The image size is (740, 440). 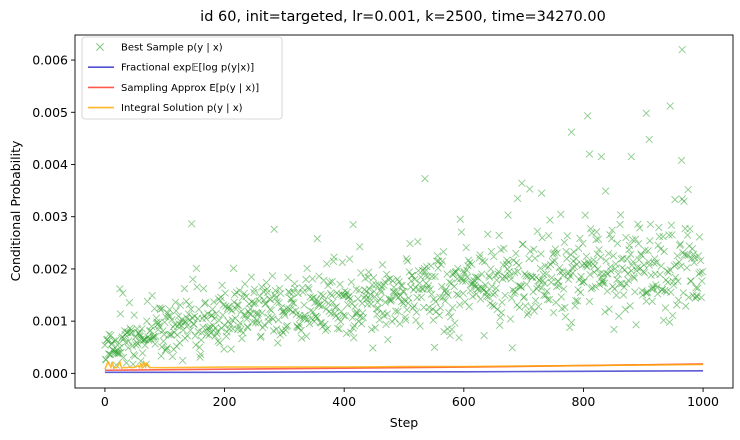 What do you see at coordinates (173, 88) in the screenshot?
I see `legend-item: Sampling Approx E[p(y | x)]` at bounding box center [173, 88].